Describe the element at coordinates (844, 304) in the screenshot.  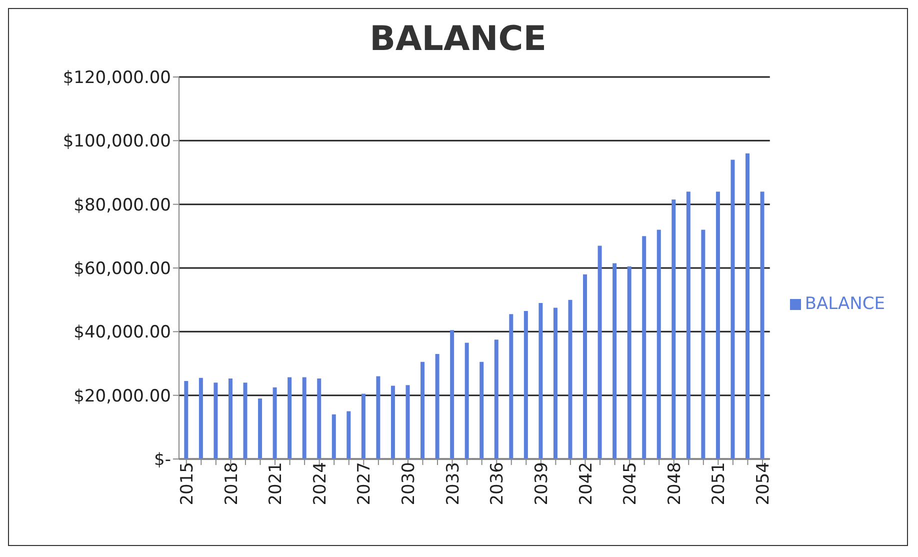
I see `legend-label: BALANCE` at that location.